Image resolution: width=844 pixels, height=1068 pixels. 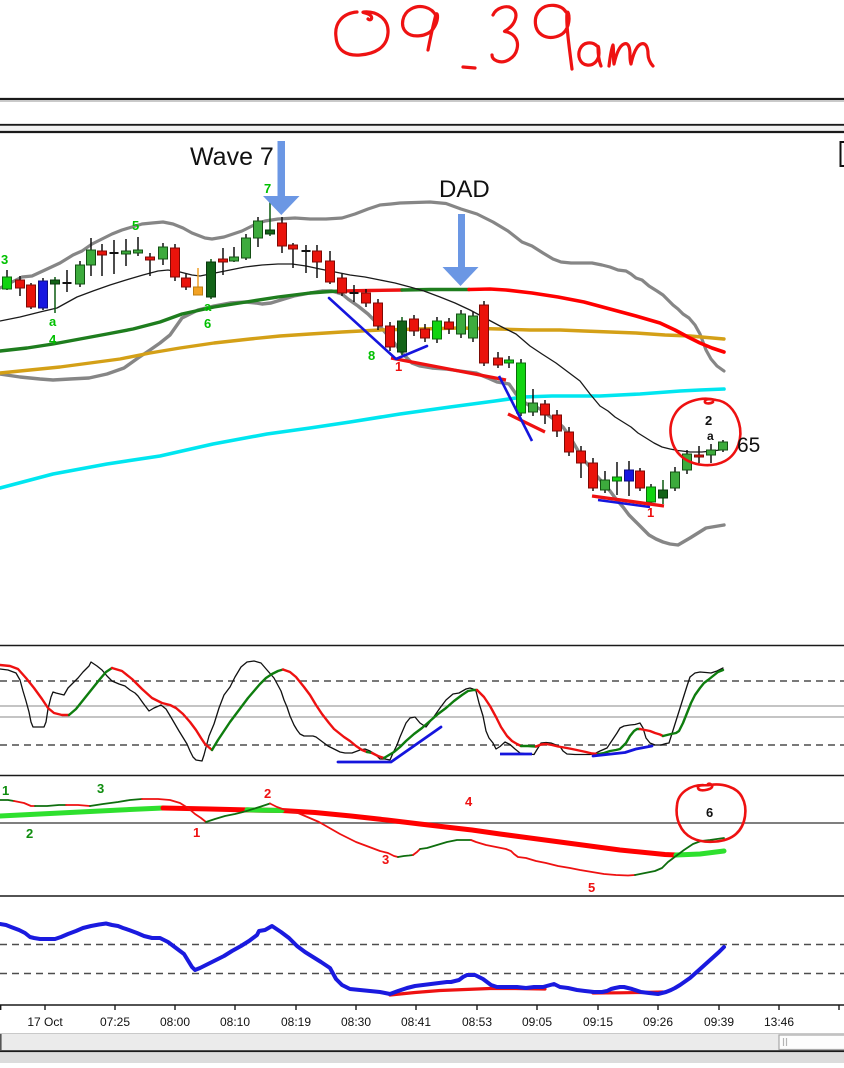 What do you see at coordinates (416, 1022) in the screenshot?
I see `svg-text: 08:41` at bounding box center [416, 1022].